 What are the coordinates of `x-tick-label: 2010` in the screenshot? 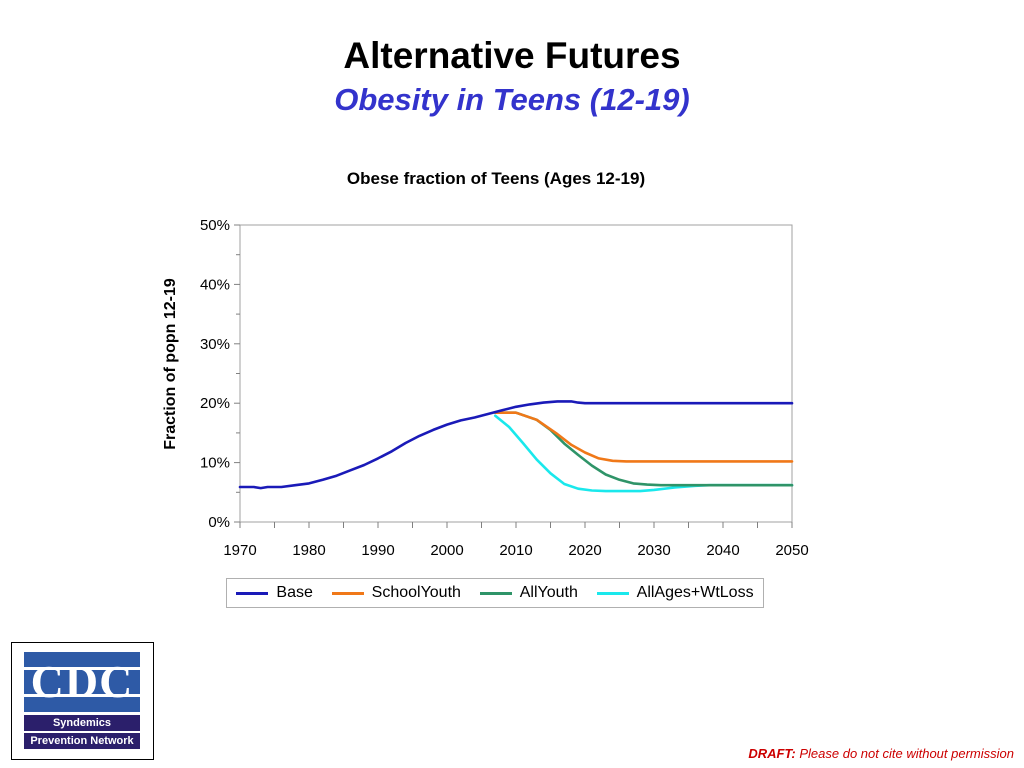 It's located at (515, 550).